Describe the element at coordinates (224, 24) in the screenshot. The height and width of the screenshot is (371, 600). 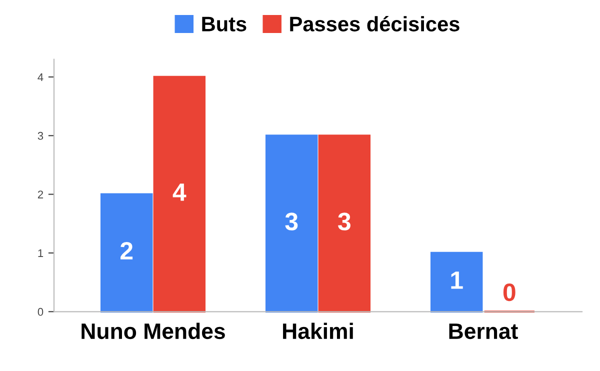
I see `legend-label: Buts` at that location.